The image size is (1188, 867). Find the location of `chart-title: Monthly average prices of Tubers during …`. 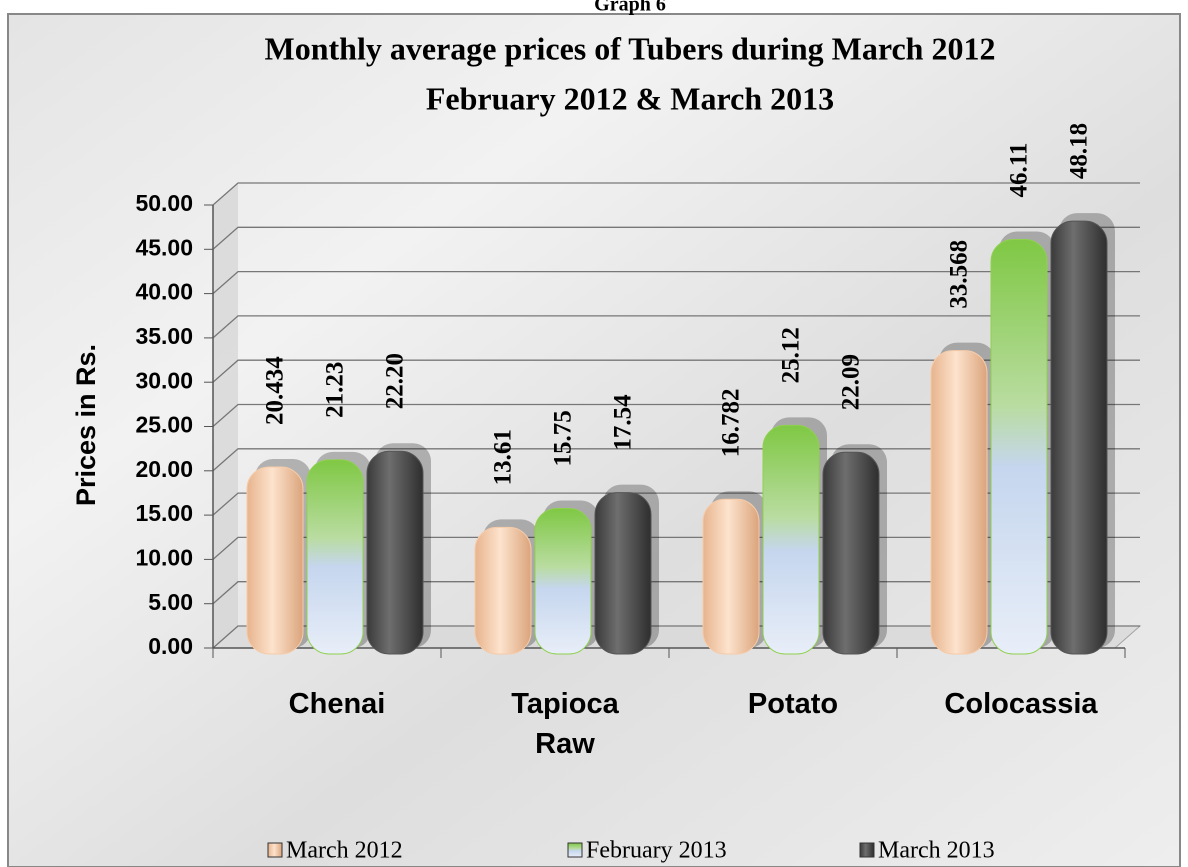

chart-title: Monthly average prices of Tubers during … is located at coordinates (630, 48).